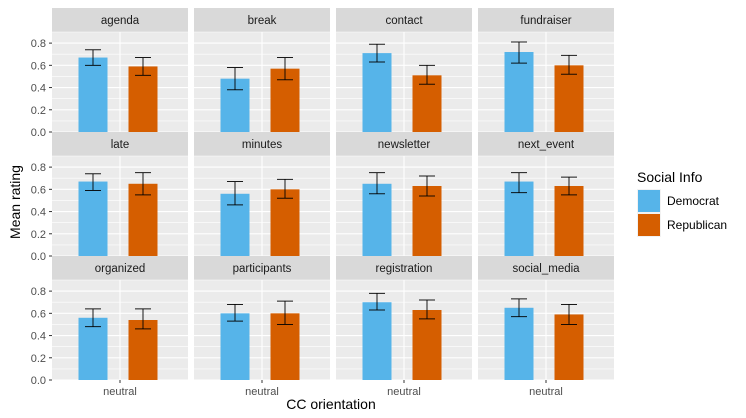 The width and height of the screenshot is (746, 418). I want to click on legend-key-republican, so click(649, 225).